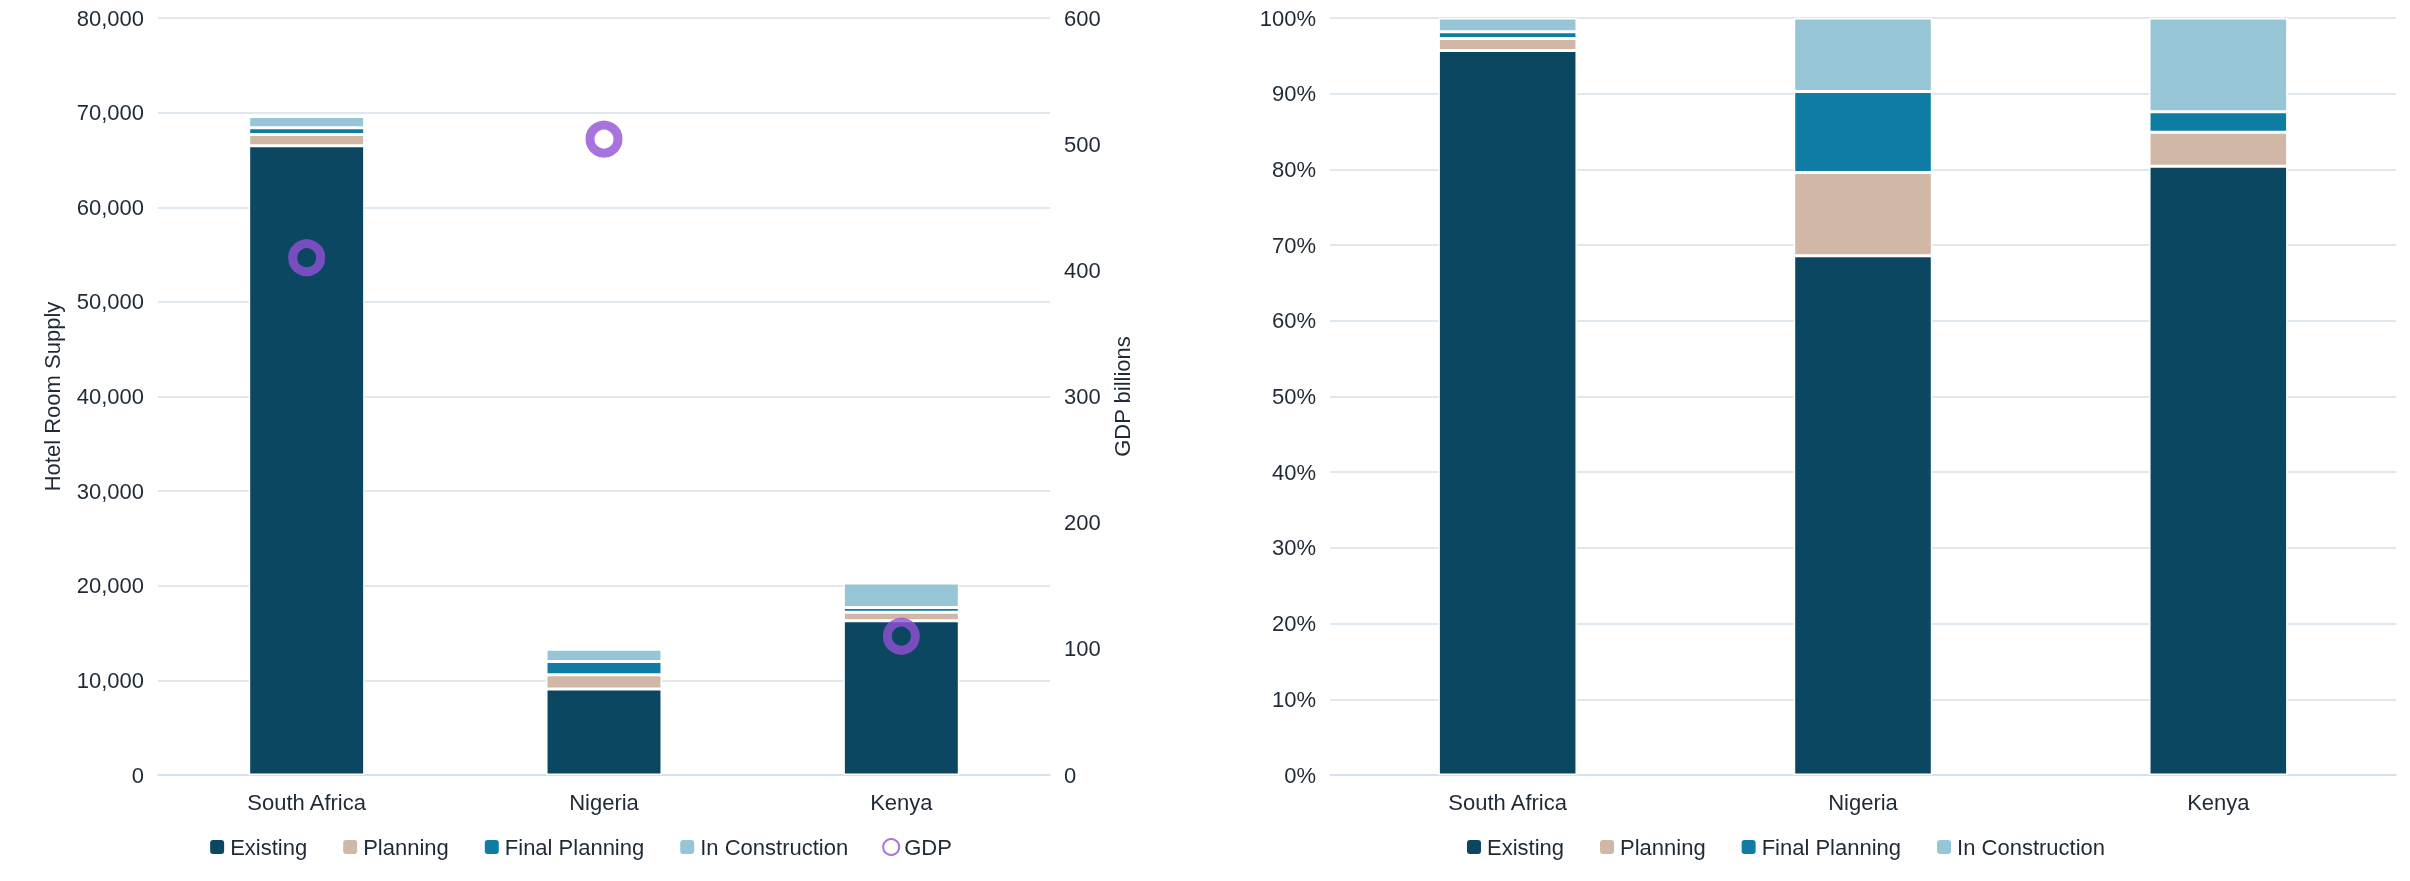 The height and width of the screenshot is (881, 2410). Describe the element at coordinates (1293, 396) in the screenshot. I see `y-tick-label: 50%` at that location.